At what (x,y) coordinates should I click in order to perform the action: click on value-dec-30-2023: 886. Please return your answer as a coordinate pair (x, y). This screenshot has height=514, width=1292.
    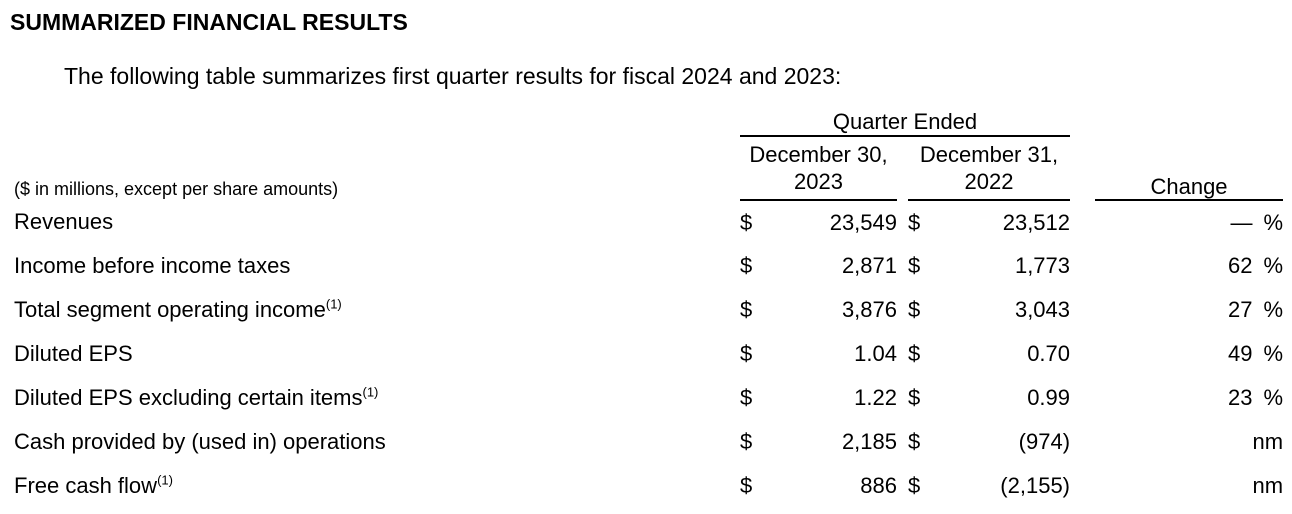
    Looking at the image, I should click on (878, 485).